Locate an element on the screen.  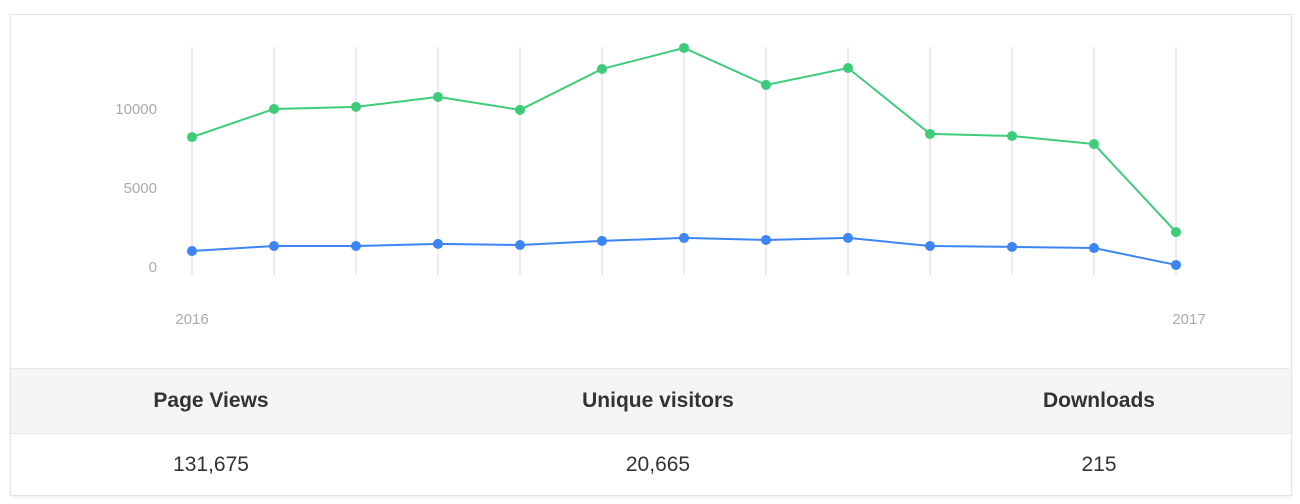
x-tick-label: 2016 is located at coordinates (191, 319).